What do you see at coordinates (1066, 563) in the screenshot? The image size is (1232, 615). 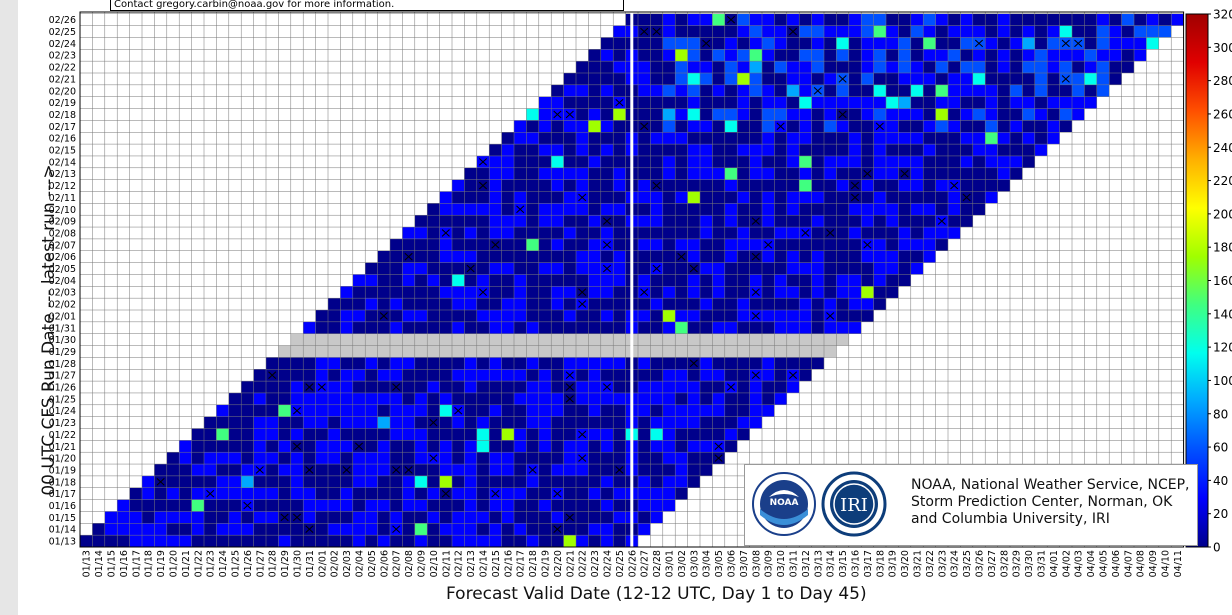 I see `x-tick-label: 04/02` at bounding box center [1066, 563].